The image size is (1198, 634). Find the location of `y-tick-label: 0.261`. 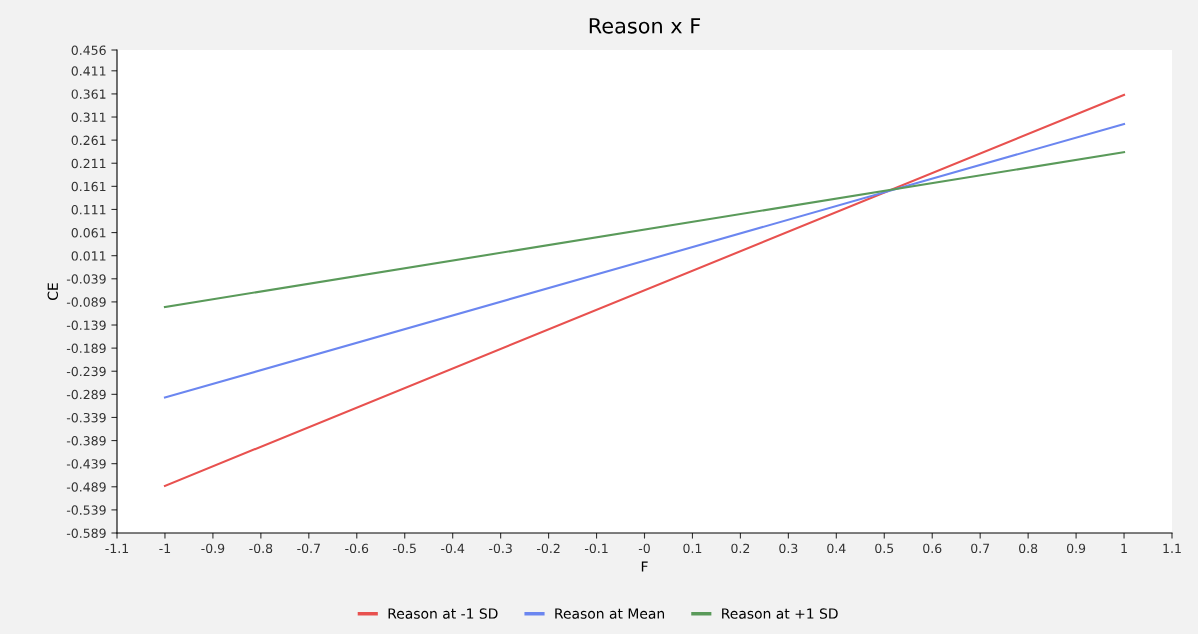

y-tick-label: 0.261 is located at coordinates (88, 140).